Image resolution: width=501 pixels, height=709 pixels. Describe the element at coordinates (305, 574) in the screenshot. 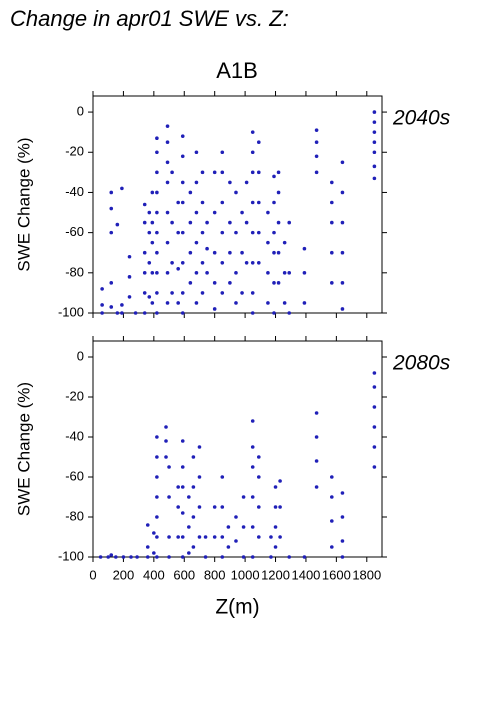

I see `x-tick-label: 1400` at that location.